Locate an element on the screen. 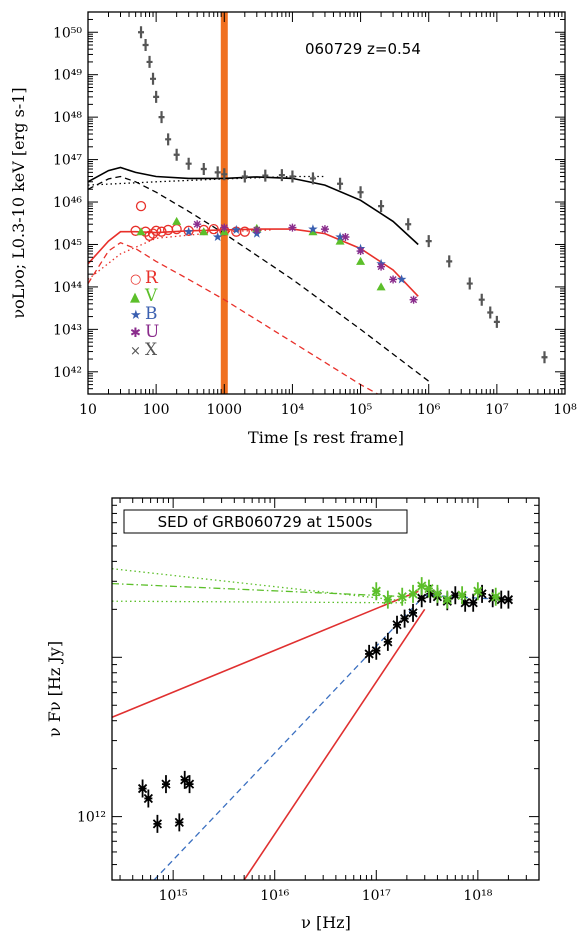 The image size is (577, 934). lightcurve-x-tick-label: 10⁸ is located at coordinates (565, 410).